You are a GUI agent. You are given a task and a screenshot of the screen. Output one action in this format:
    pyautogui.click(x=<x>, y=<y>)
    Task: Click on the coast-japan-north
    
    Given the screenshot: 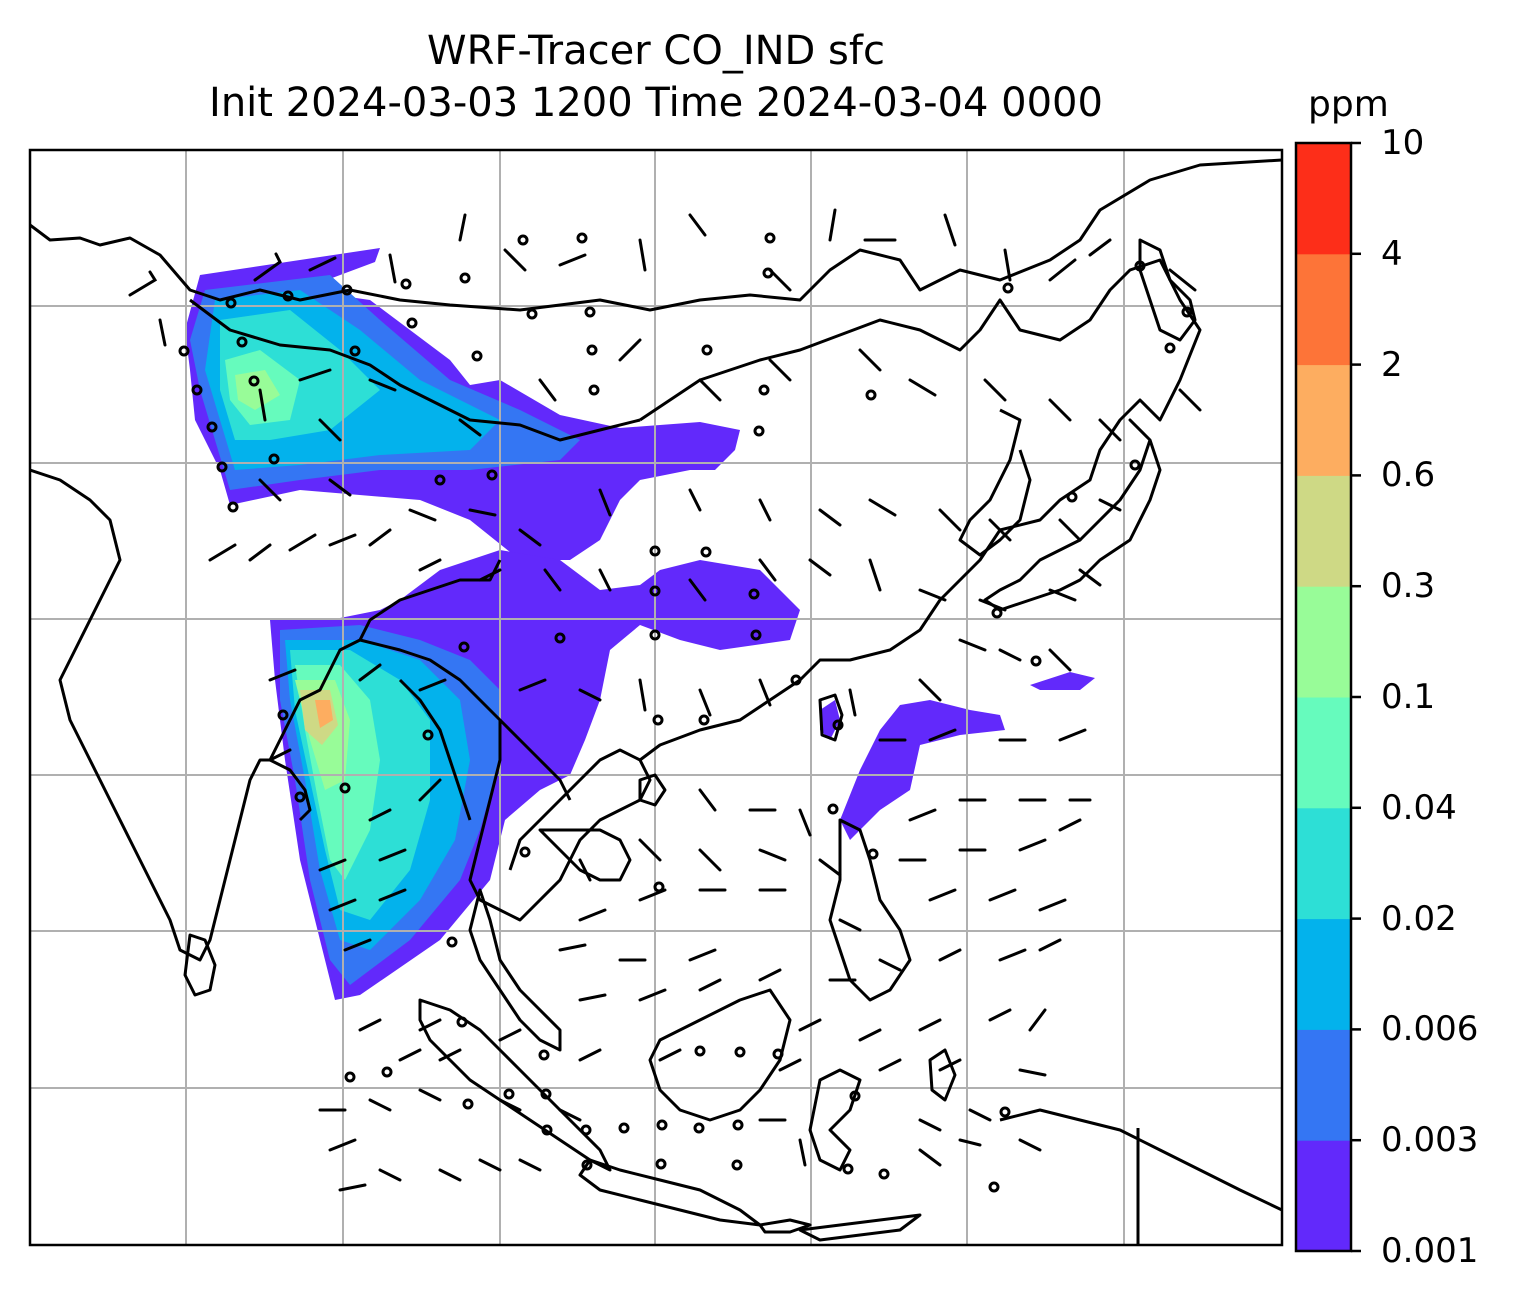 What is the action you would take?
    pyautogui.click(x=1167, y=290)
    